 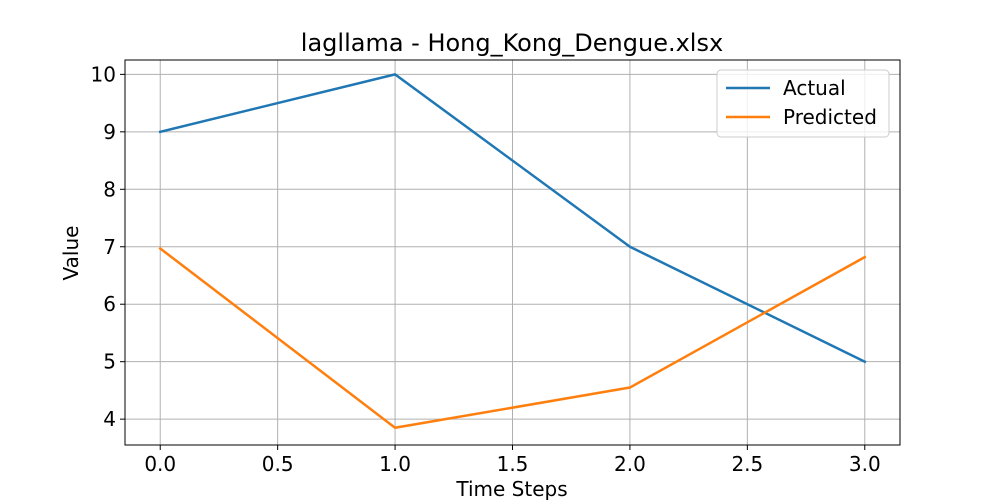 I want to click on y-tick-label: 10, so click(x=103, y=74).